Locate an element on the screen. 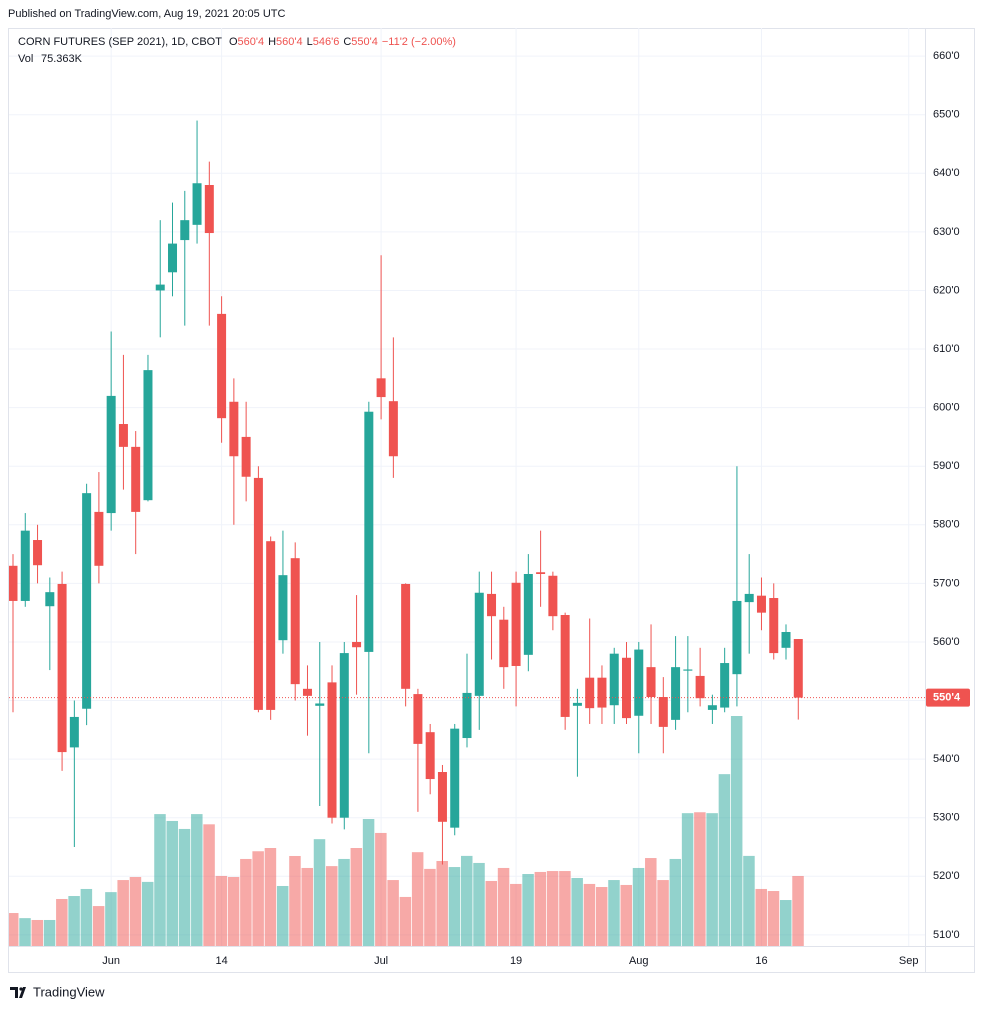 This screenshot has width=985, height=1015. ohlc-value: 560'4 is located at coordinates (289, 42).